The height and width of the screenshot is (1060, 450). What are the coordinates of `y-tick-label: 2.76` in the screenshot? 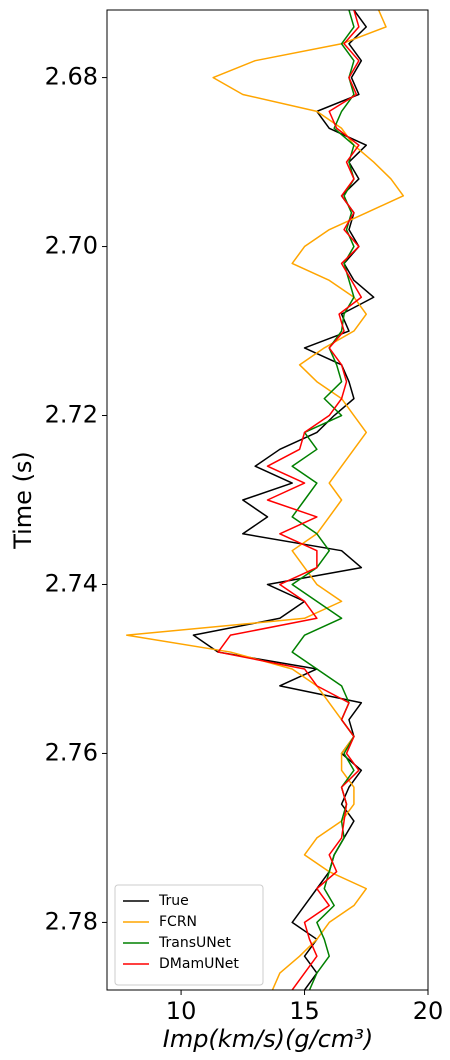 It's located at (71, 752).